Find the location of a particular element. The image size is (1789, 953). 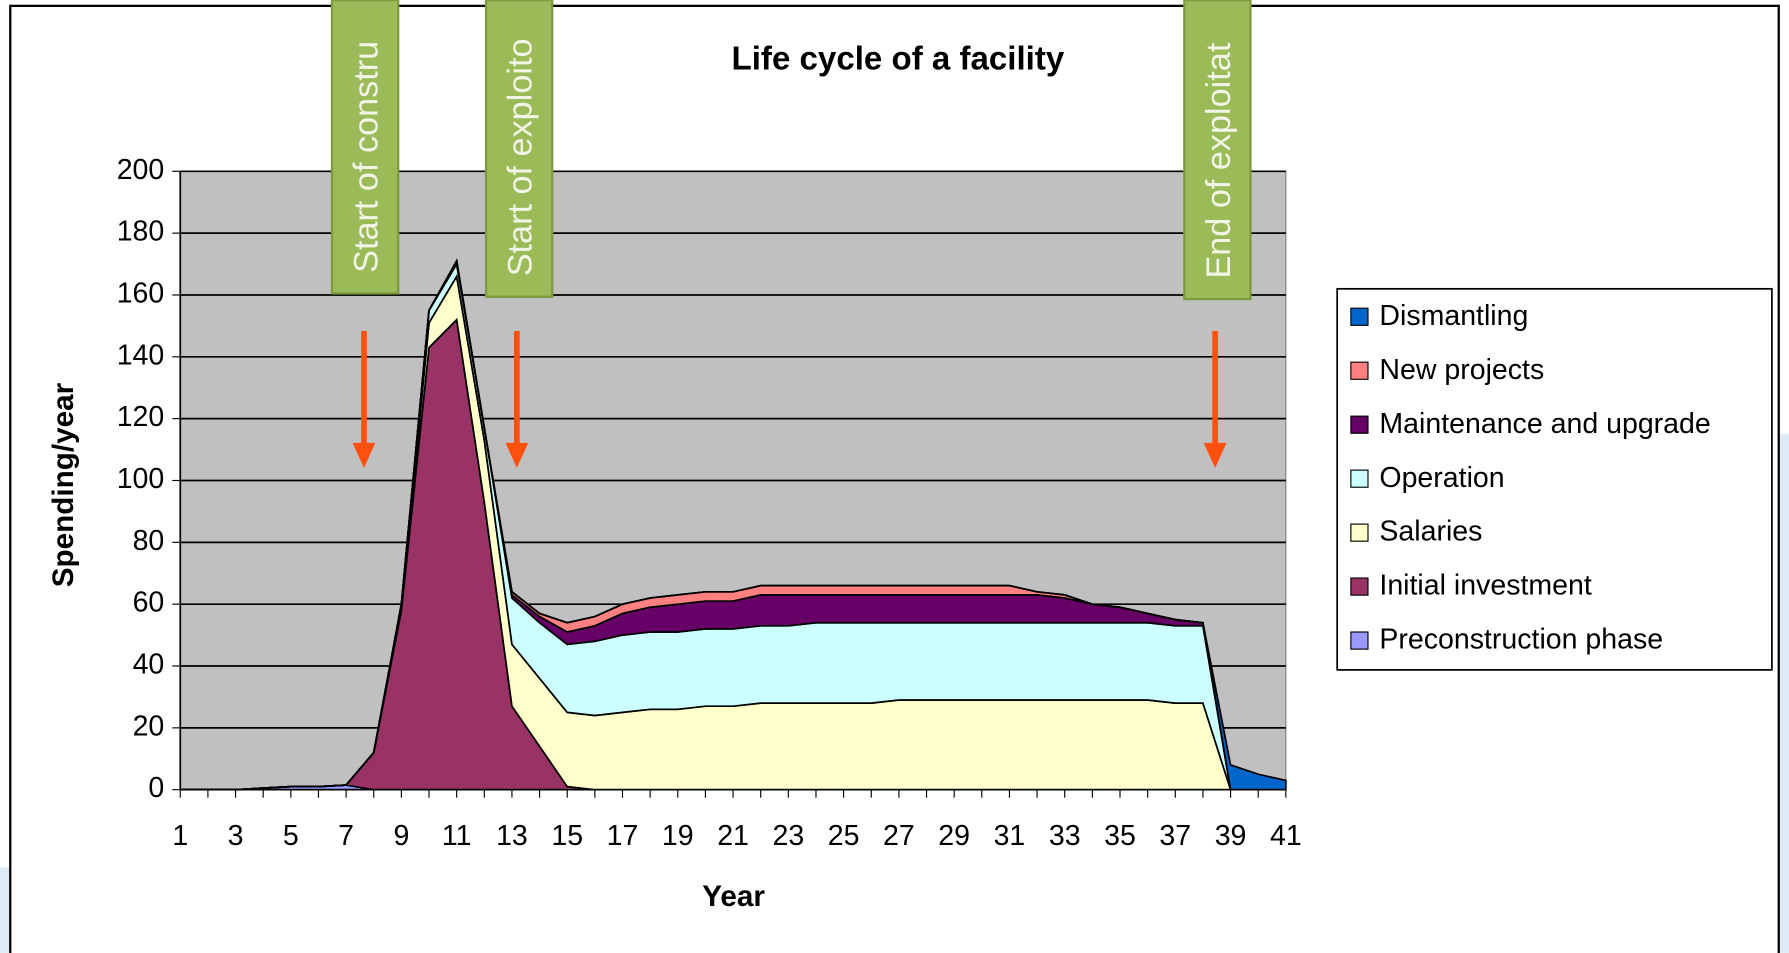

x-tick-label: 31 is located at coordinates (1010, 836).